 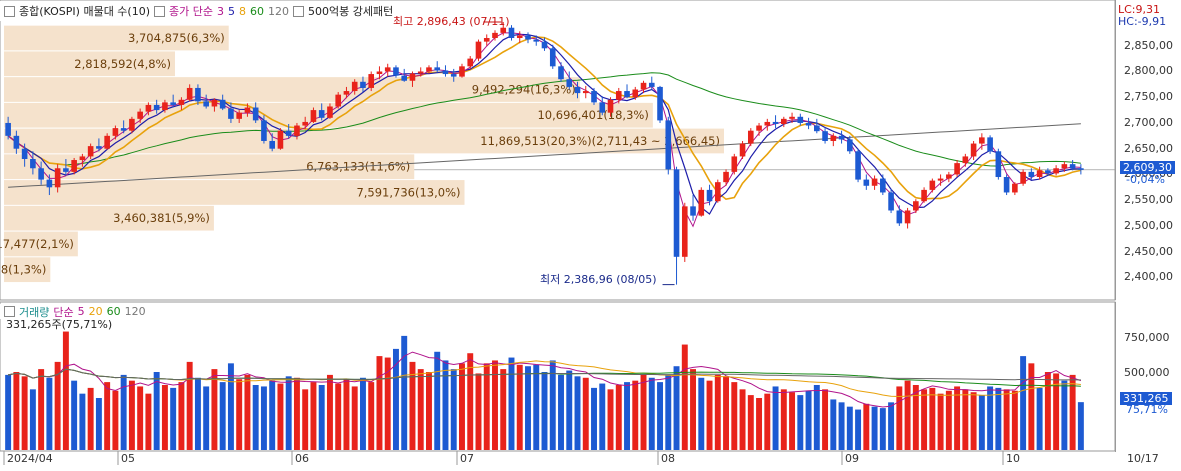 What do you see at coordinates (9, 11) in the screenshot?
I see `price-legend-checkbox` at bounding box center [9, 11].